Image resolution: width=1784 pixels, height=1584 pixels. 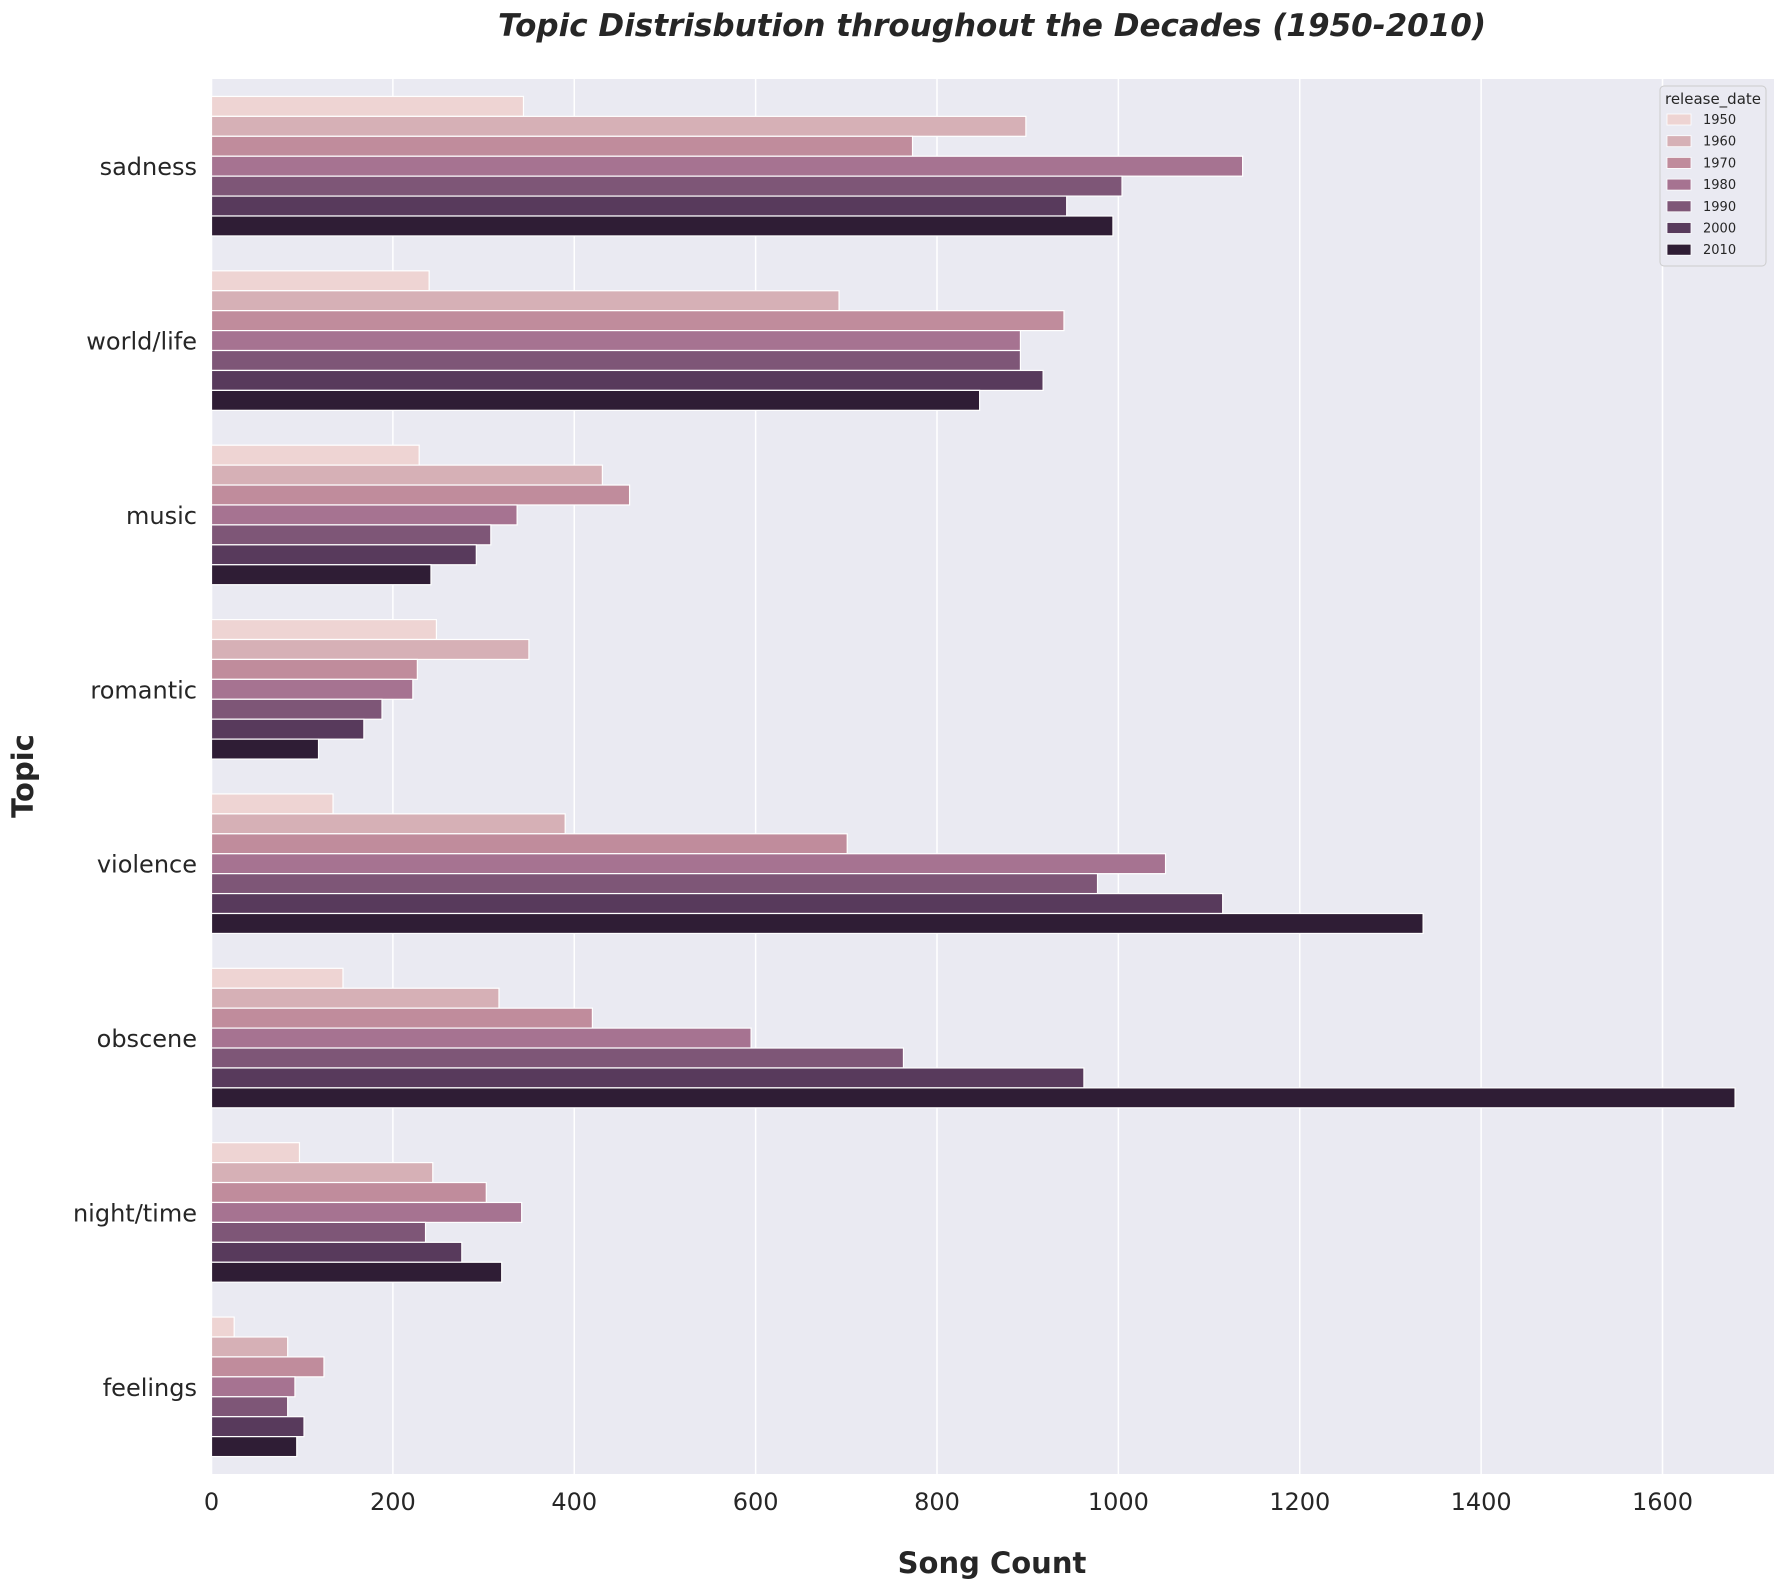 What do you see at coordinates (254, 1447) in the screenshot?
I see `bar-feelings-2010` at bounding box center [254, 1447].